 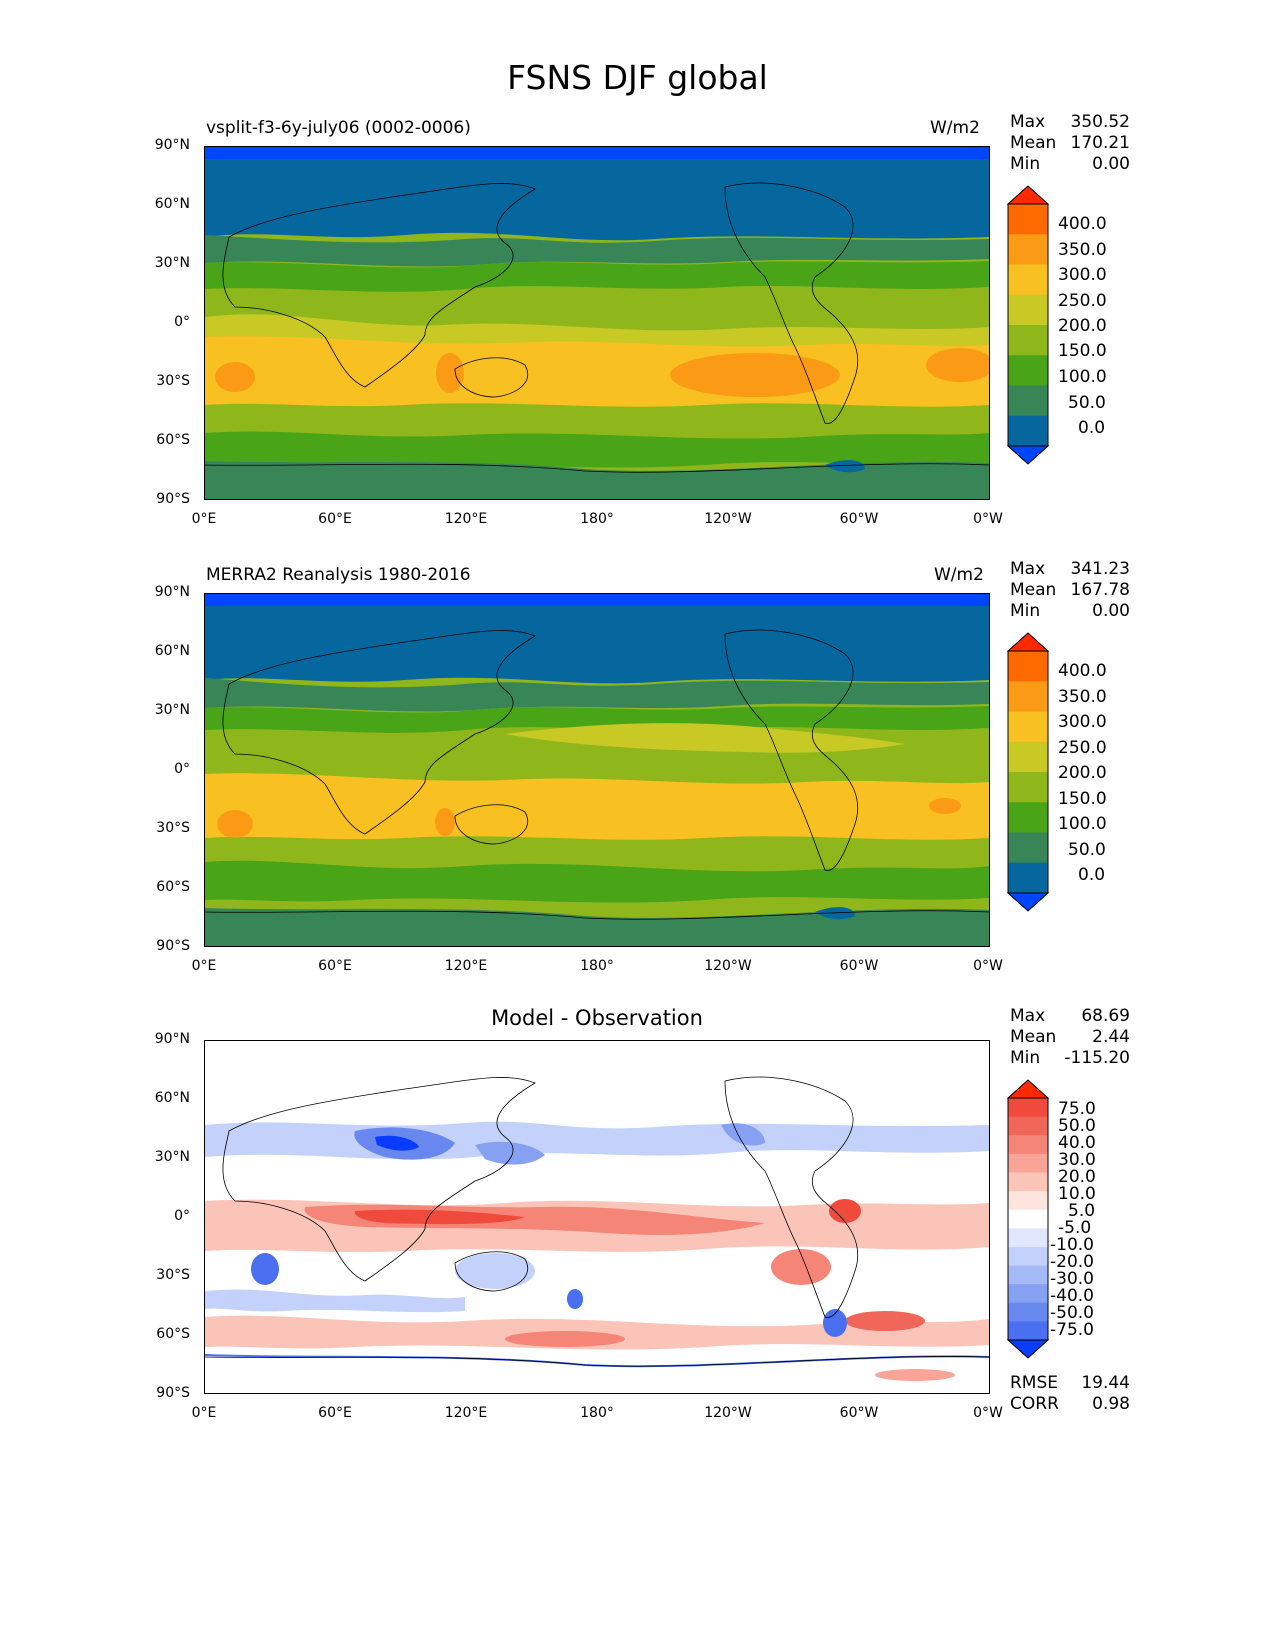 What do you see at coordinates (1100, 122) in the screenshot?
I see `stat-max-value: 350.52` at bounding box center [1100, 122].